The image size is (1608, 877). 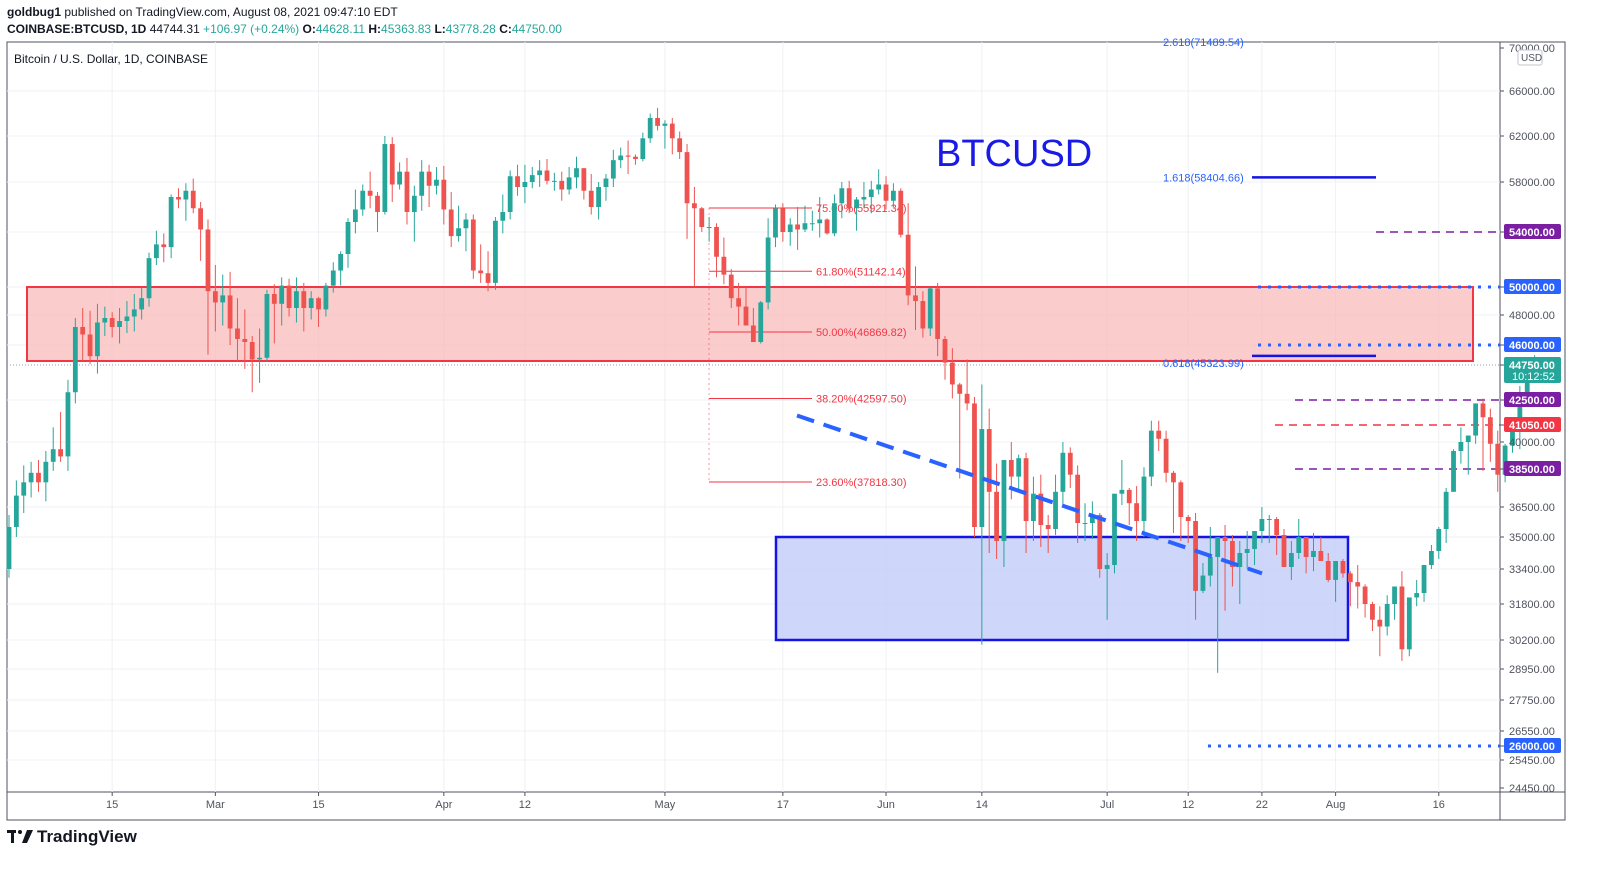 I want to click on price-label: 42500.00, so click(x=1532, y=401).